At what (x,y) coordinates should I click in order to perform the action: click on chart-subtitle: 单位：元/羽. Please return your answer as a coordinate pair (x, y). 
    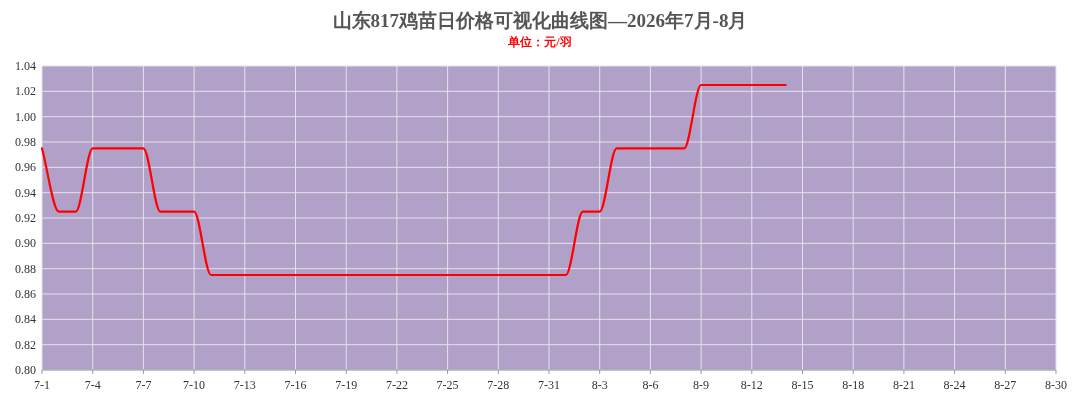
    Looking at the image, I should click on (539, 42).